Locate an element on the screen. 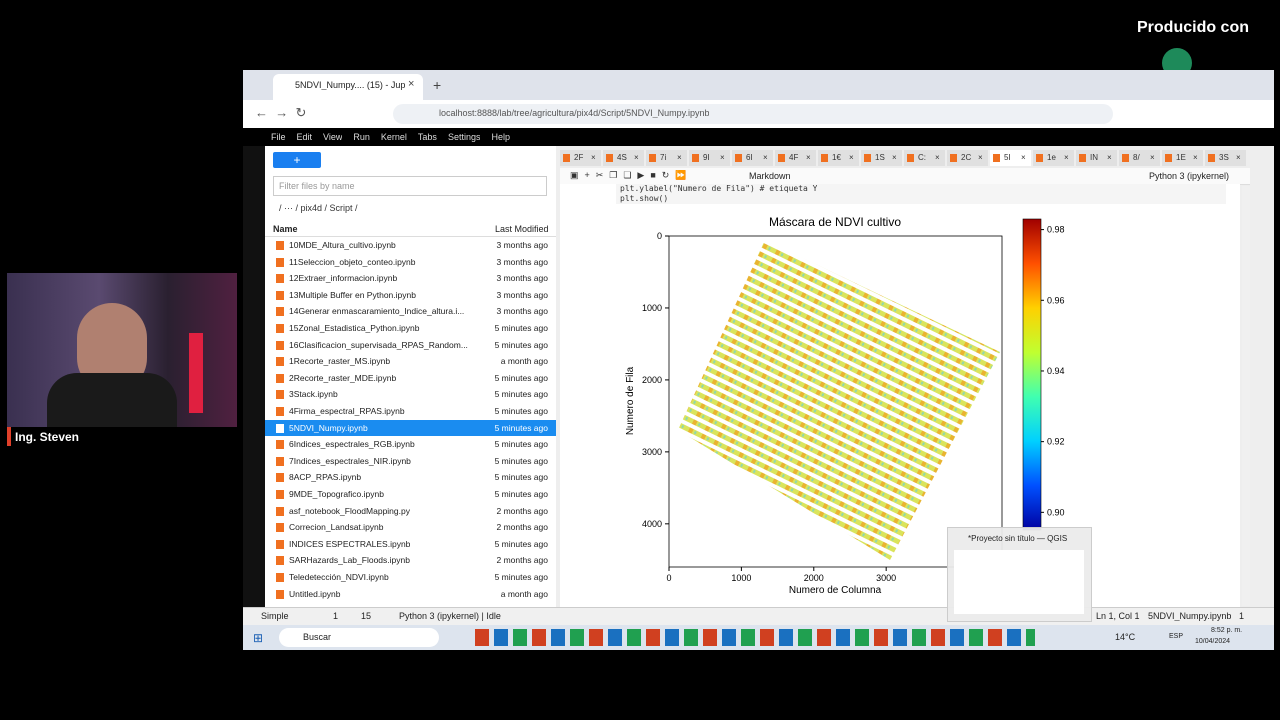 The height and width of the screenshot is (720, 1280). column-name: Name is located at coordinates (285, 229).